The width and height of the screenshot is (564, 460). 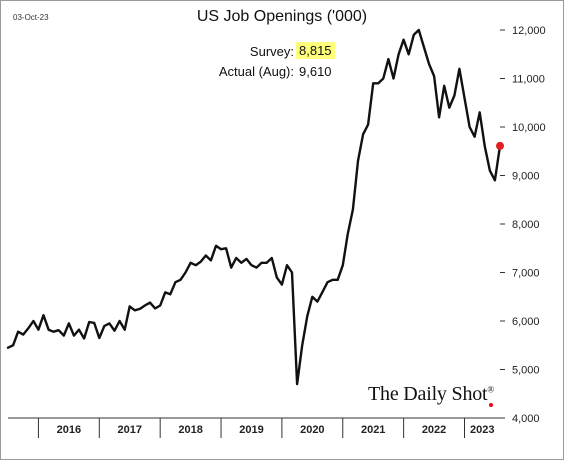 I want to click on x-tick-label: 2017, so click(x=129, y=430).